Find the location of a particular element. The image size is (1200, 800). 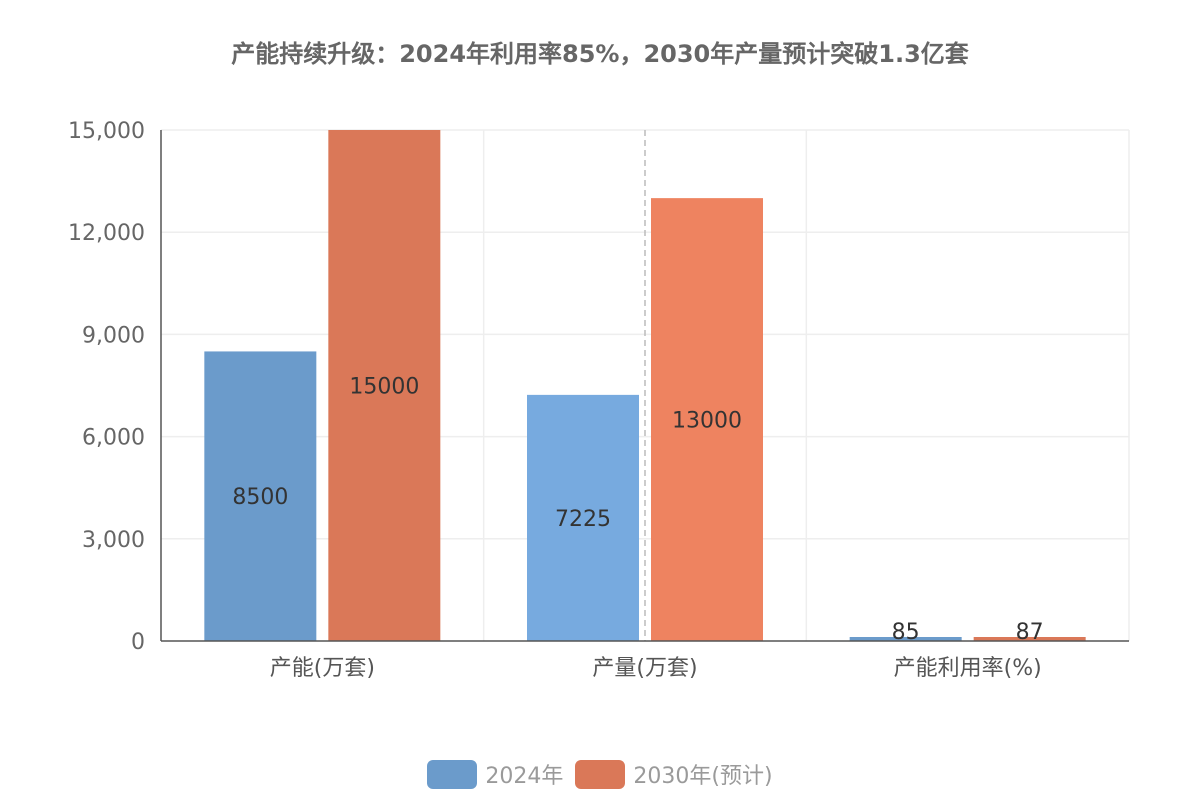

y-tick-label: 0 is located at coordinates (138, 642).